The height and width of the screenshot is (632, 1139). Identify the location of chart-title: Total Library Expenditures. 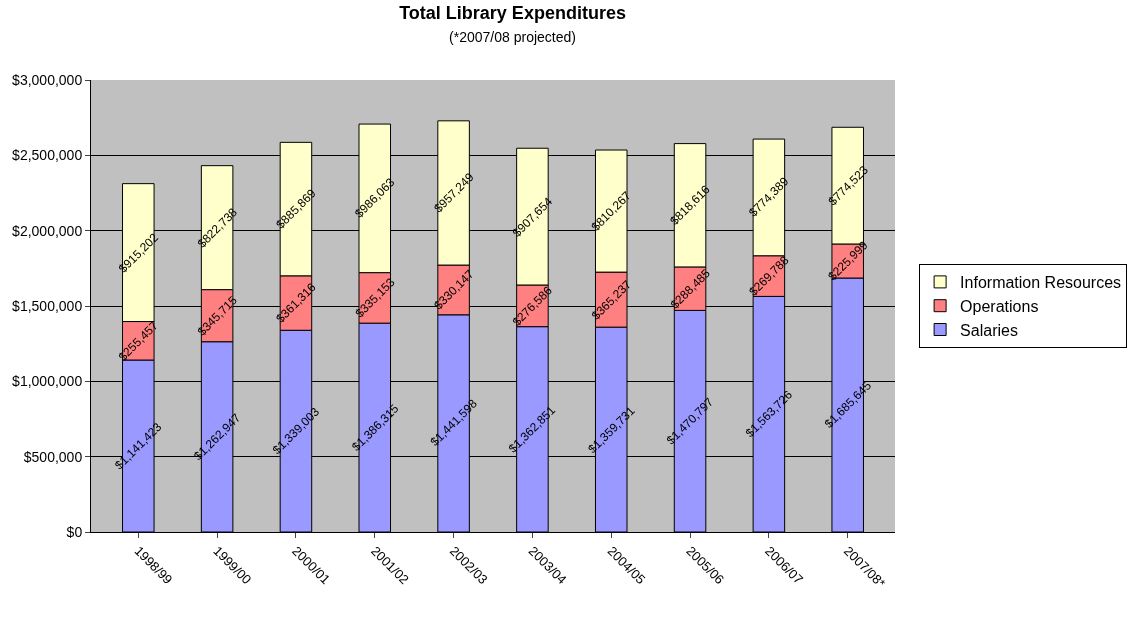
(512, 12).